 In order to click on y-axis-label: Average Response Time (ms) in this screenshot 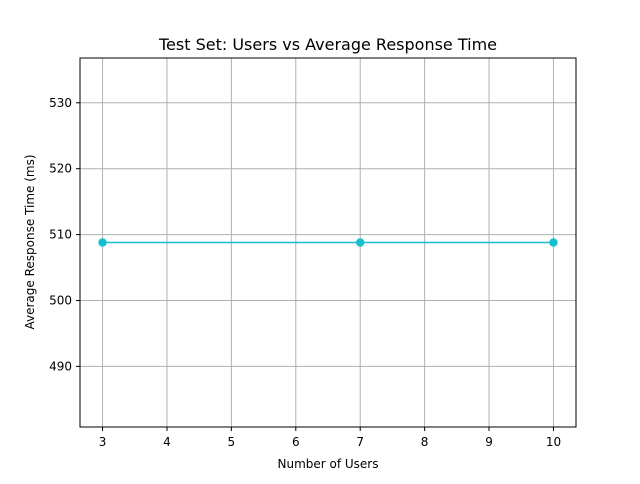, I will do `click(30, 241)`.